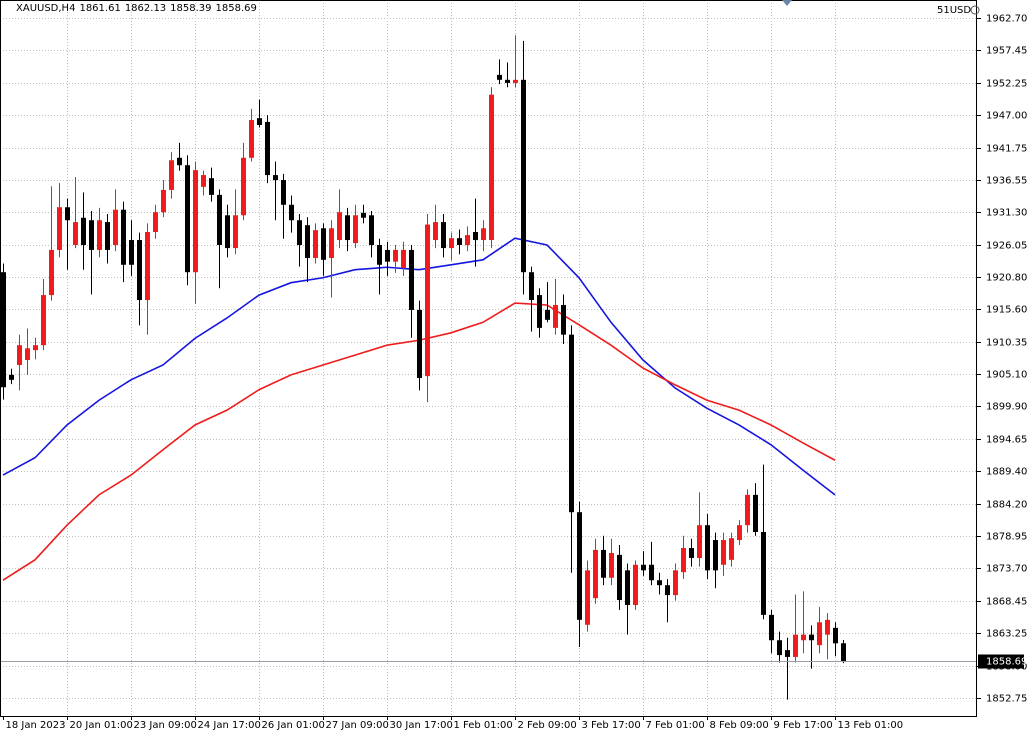 The image size is (1031, 733). I want to click on x-tick-label: 9 Feb 17:00, so click(803, 725).